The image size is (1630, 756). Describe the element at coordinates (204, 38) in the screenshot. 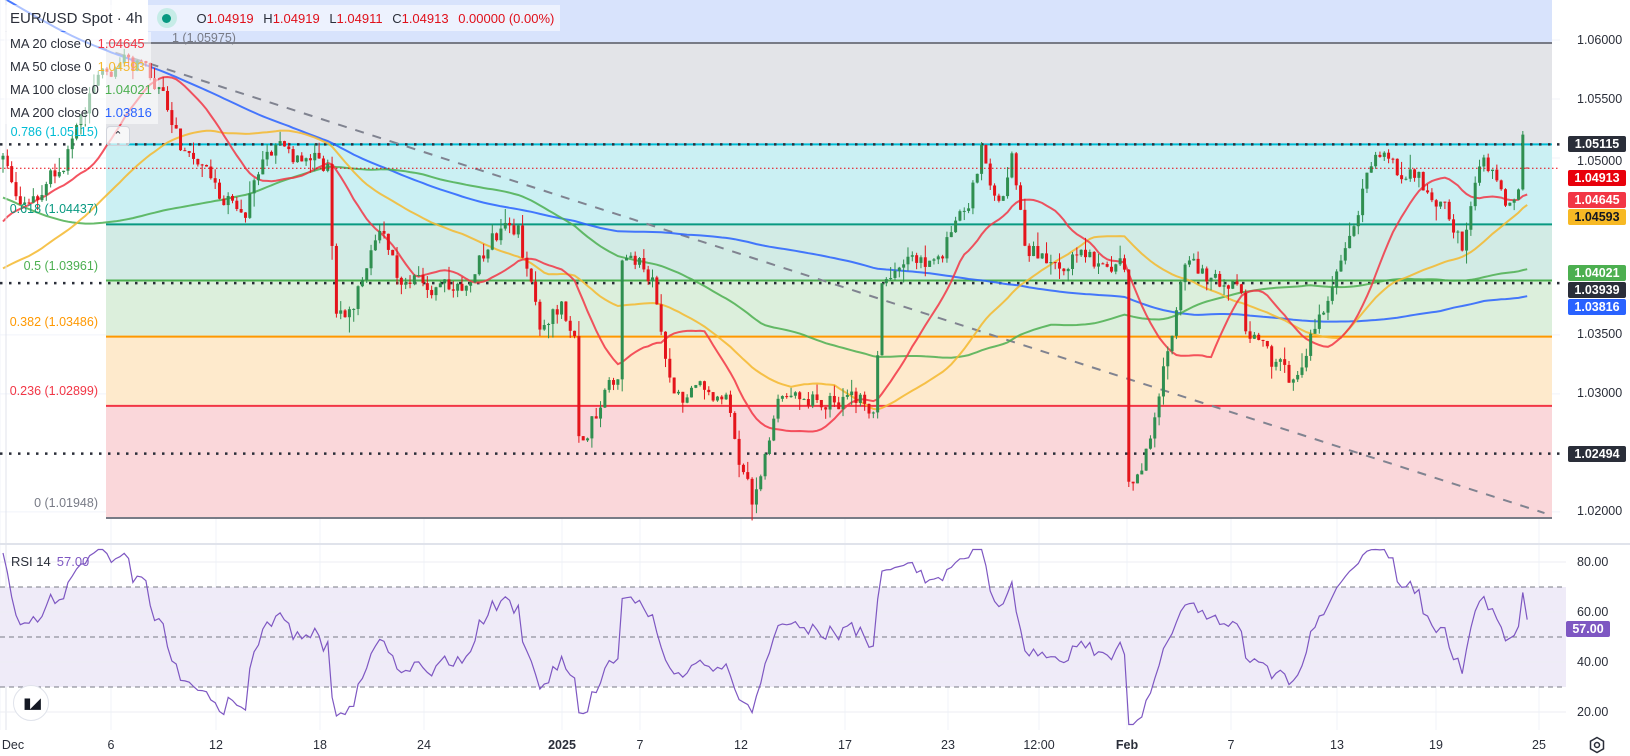

I see `fib-level-label: 1 (1.05975)` at that location.